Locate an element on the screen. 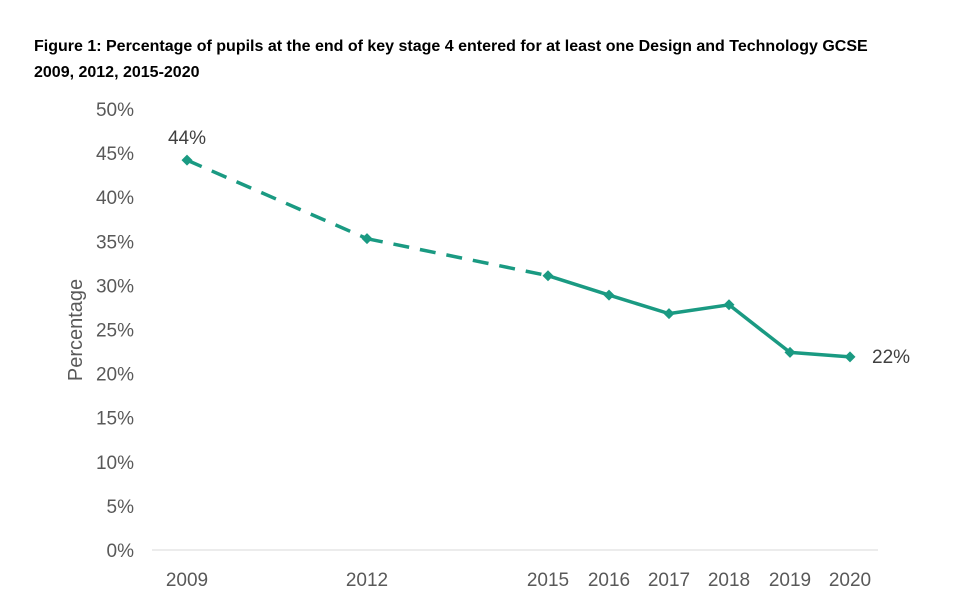 The image size is (970, 615). y-tick-label: 15% is located at coordinates (115, 419).